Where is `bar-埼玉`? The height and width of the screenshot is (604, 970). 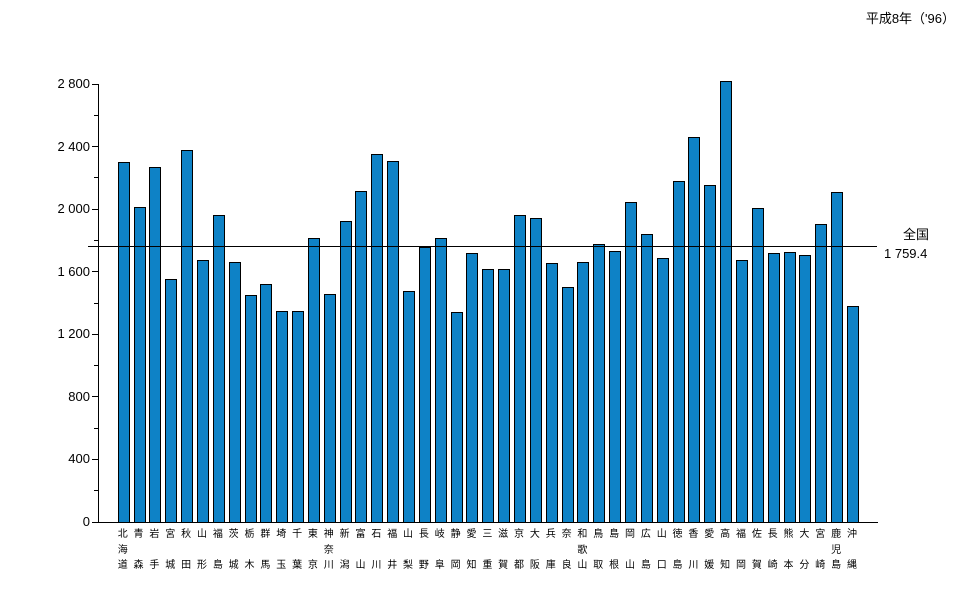
bar-埼玉 is located at coordinates (282, 416).